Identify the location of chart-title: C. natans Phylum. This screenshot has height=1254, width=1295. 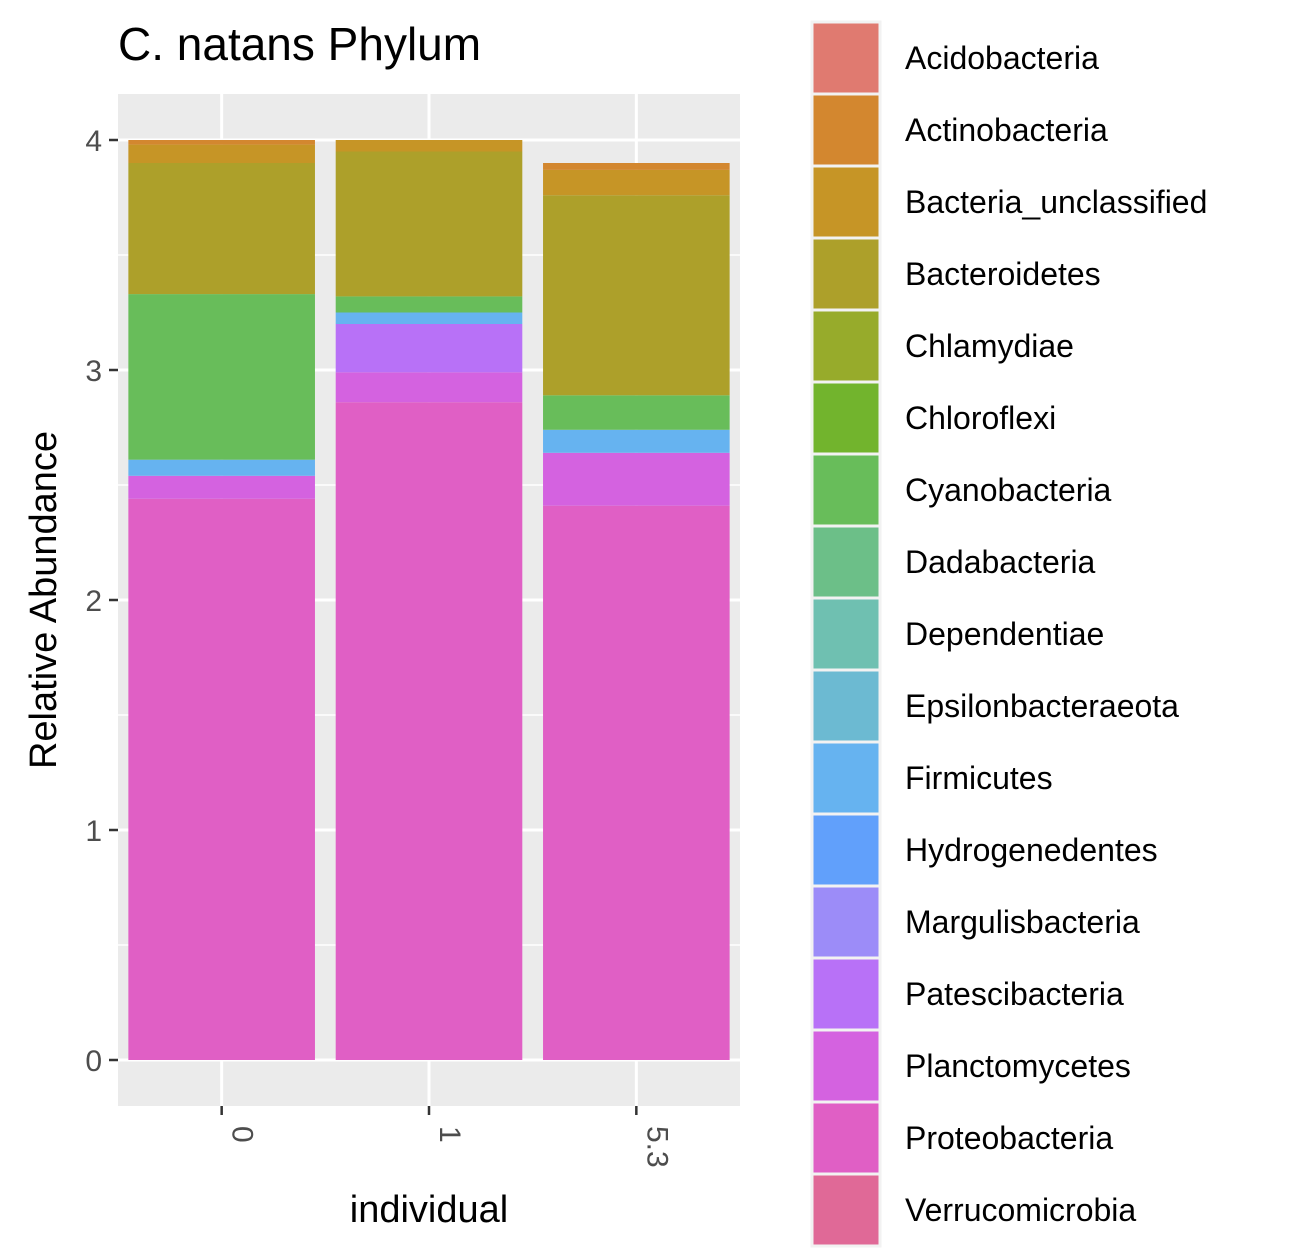
(299, 44).